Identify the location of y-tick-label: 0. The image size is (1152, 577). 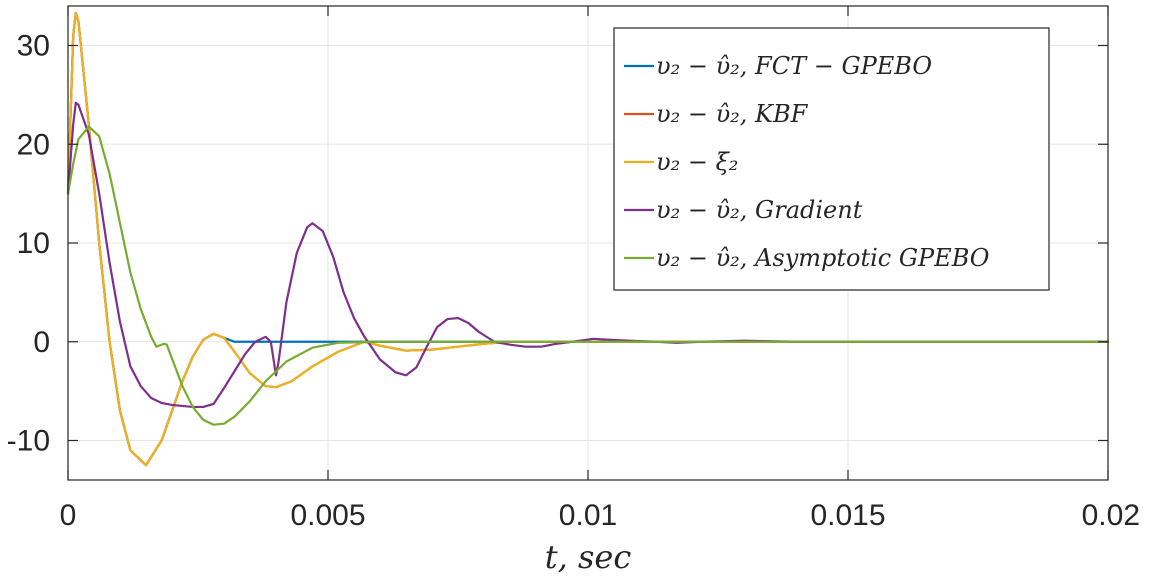
(41, 342).